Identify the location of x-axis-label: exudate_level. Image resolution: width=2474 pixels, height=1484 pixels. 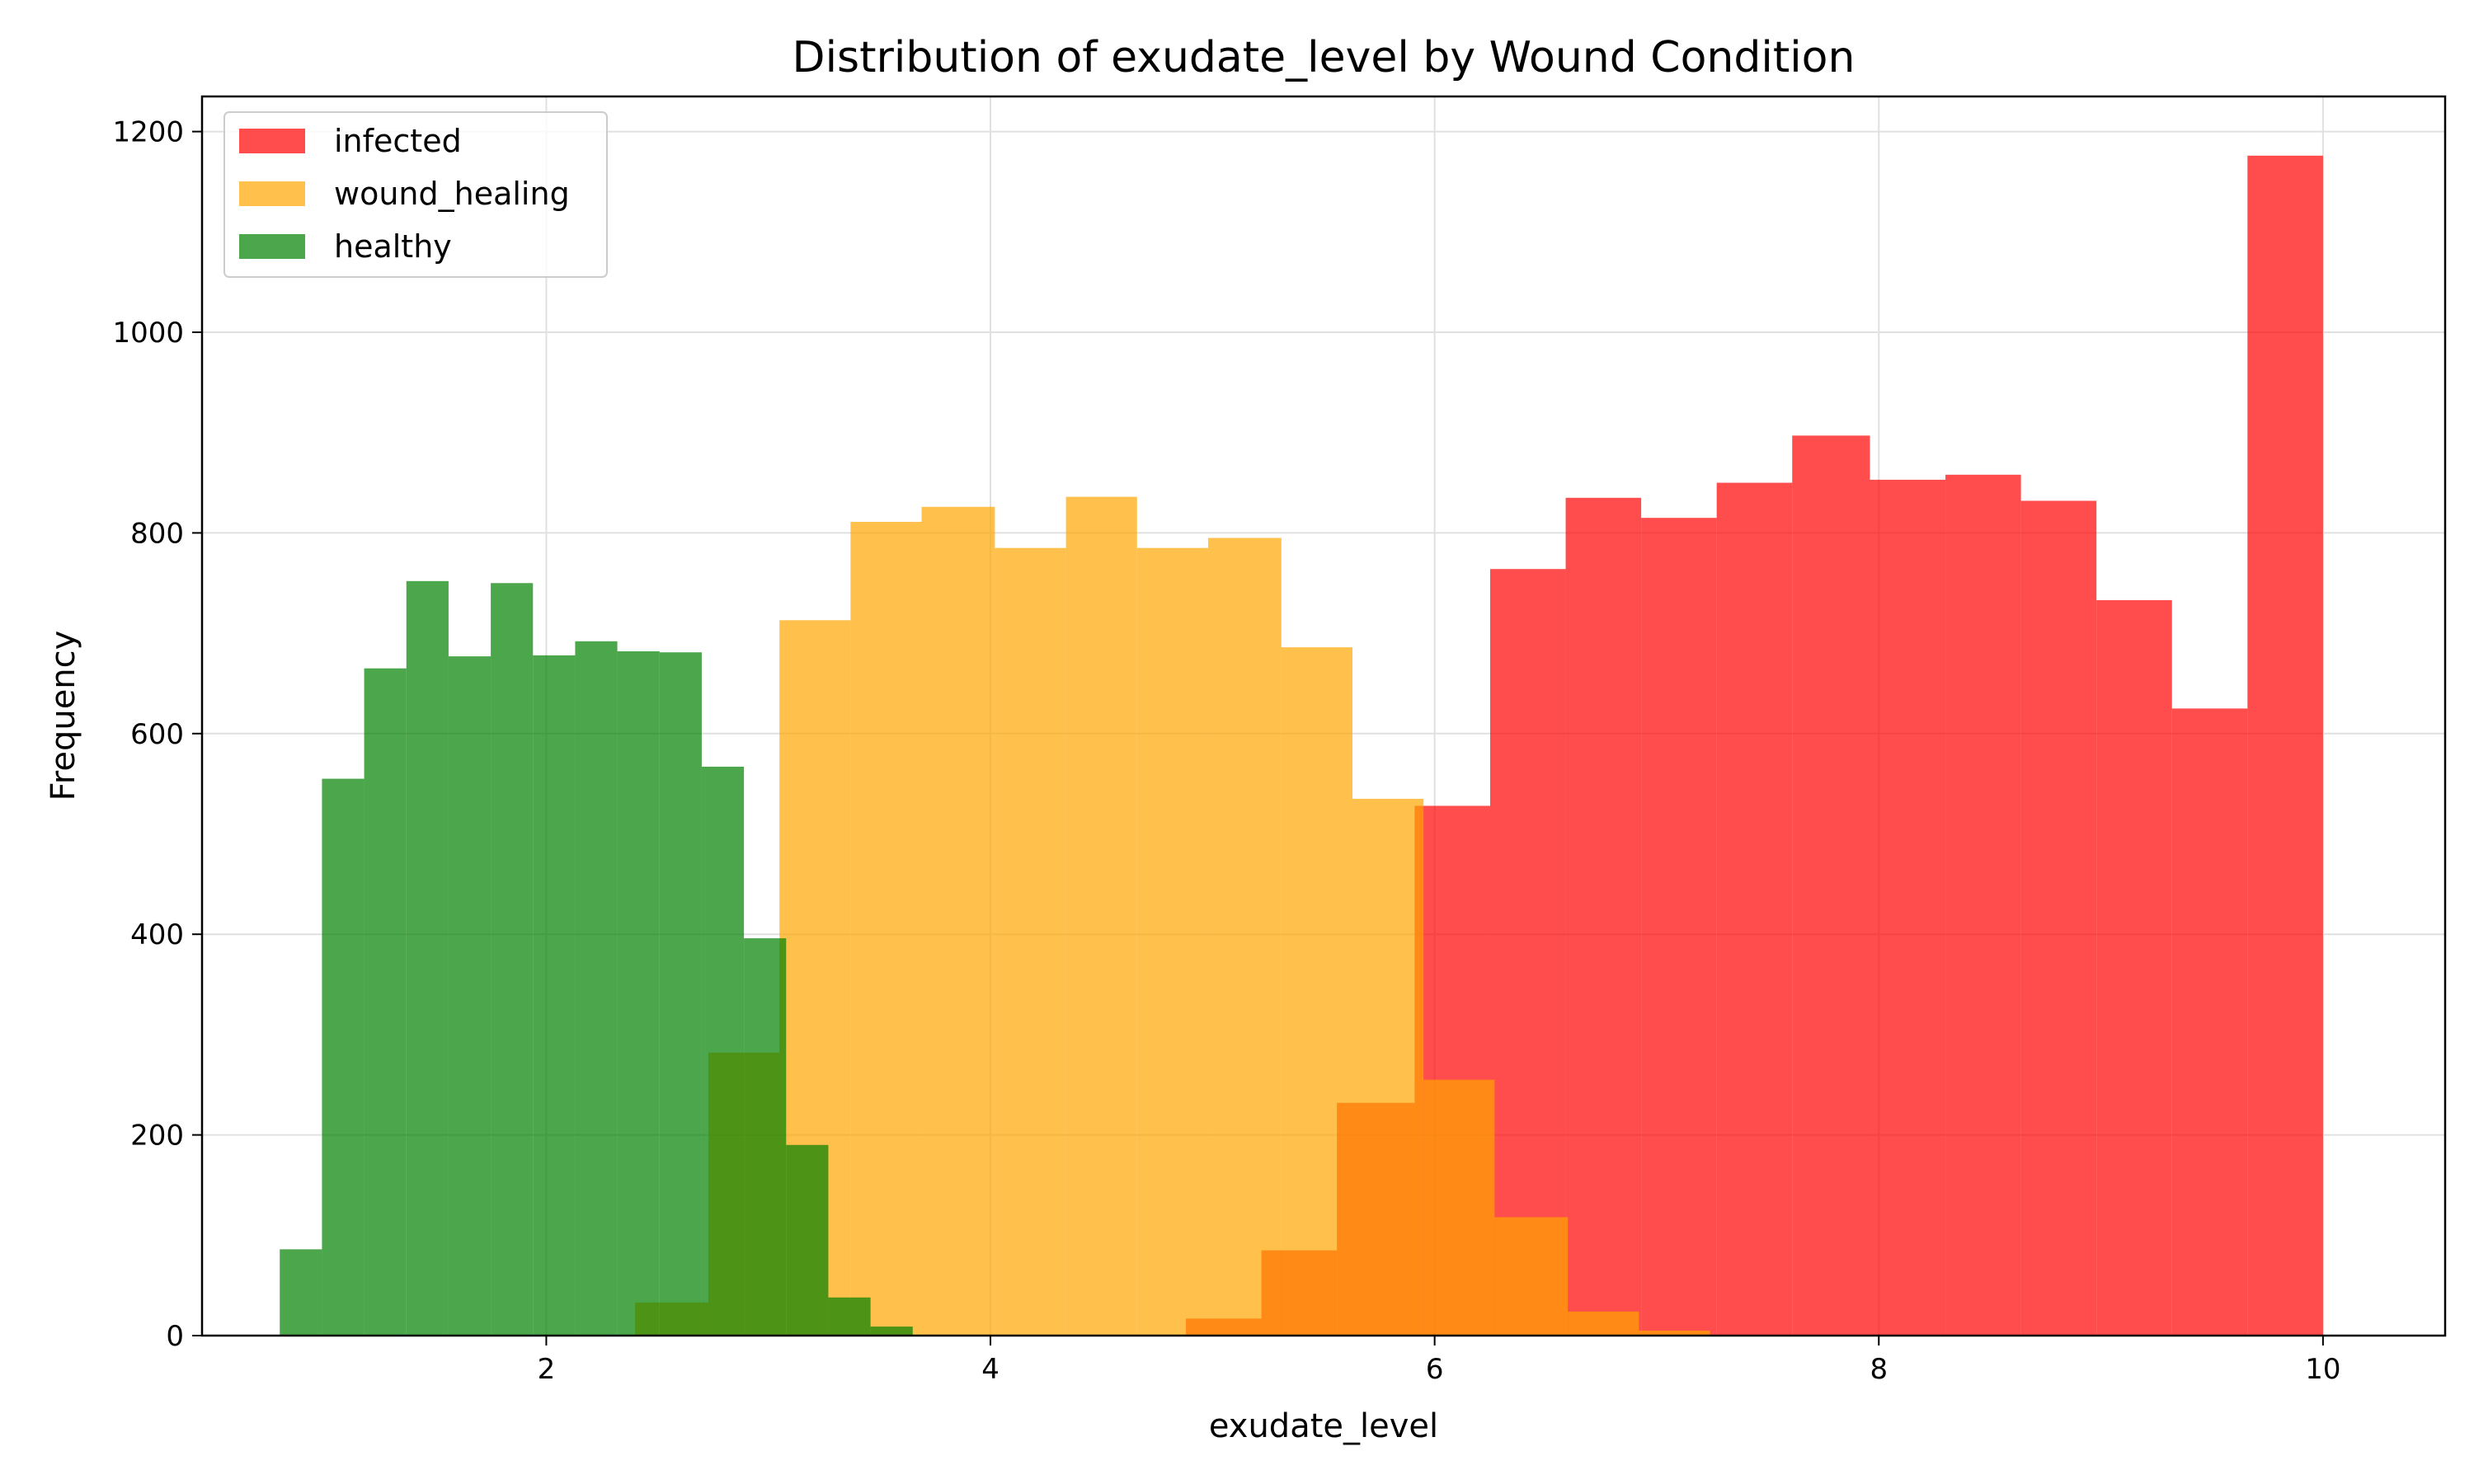
(1323, 1426).